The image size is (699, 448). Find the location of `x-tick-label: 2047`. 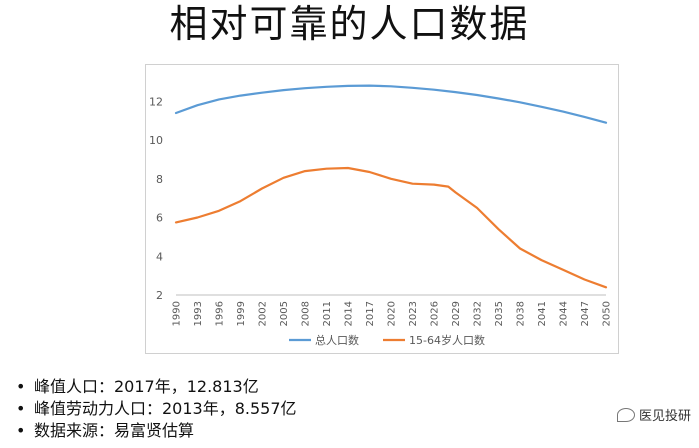

x-tick-label: 2047 is located at coordinates (585, 313).